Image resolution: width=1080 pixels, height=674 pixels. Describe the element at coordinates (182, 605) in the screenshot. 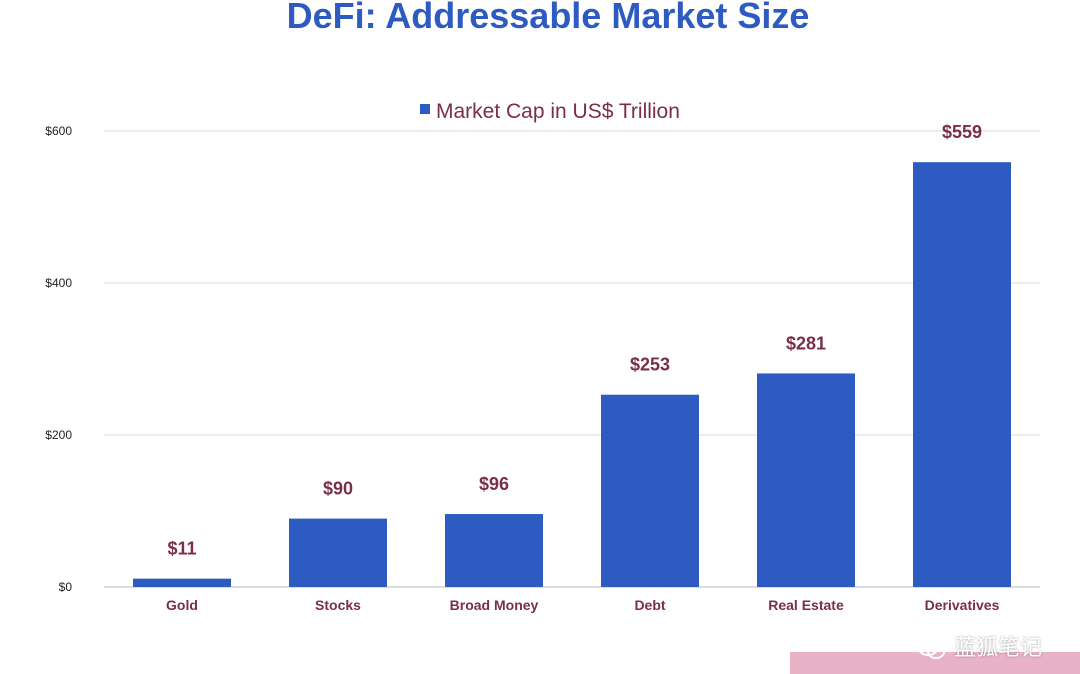

I see `x-tick-label: Gold` at that location.